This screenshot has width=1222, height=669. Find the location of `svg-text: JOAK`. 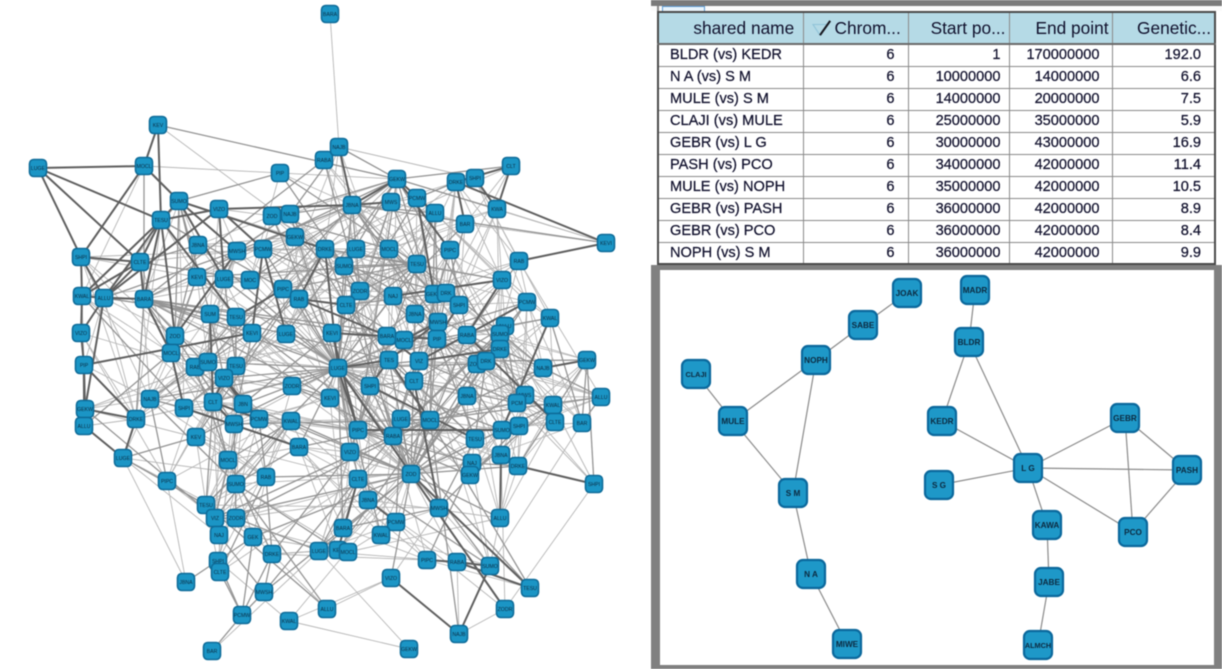

svg-text: JOAK is located at coordinates (907, 293).